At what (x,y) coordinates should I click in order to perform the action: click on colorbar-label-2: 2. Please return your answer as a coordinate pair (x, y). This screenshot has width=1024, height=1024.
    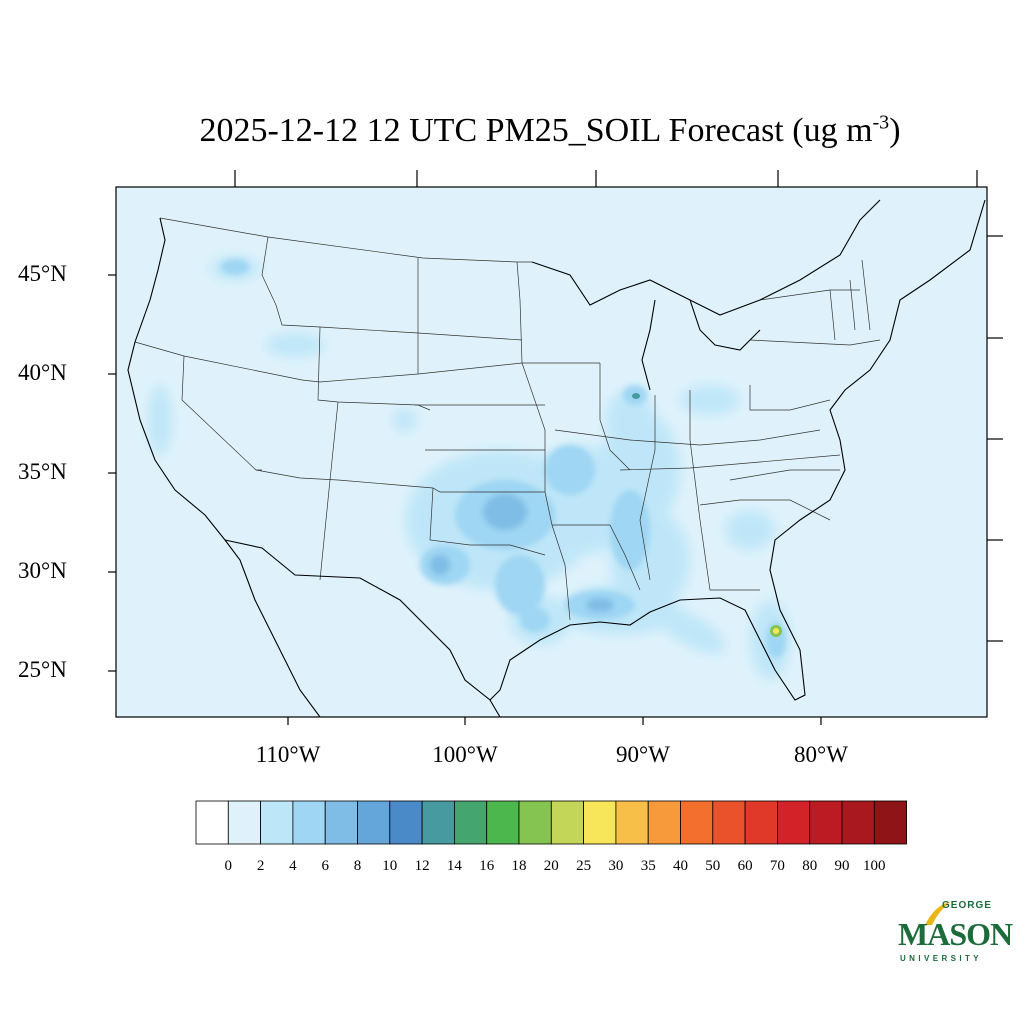
    Looking at the image, I should click on (260, 866).